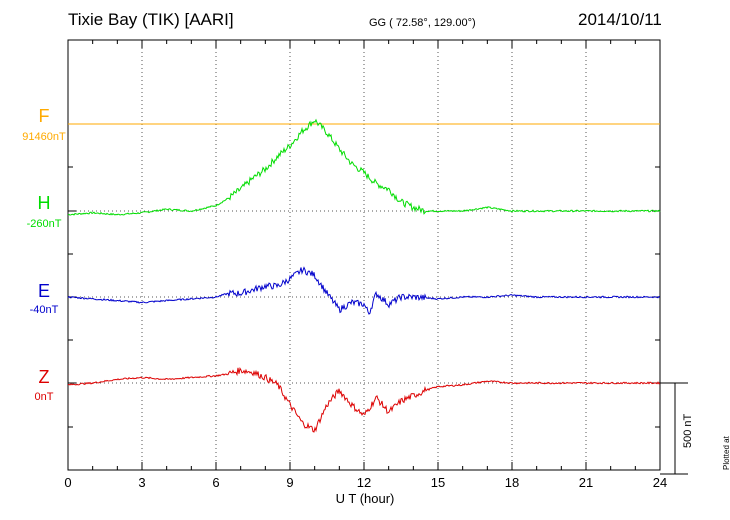 This screenshot has height=520, width=730. What do you see at coordinates (44, 203) in the screenshot?
I see `h-component-label: H` at bounding box center [44, 203].